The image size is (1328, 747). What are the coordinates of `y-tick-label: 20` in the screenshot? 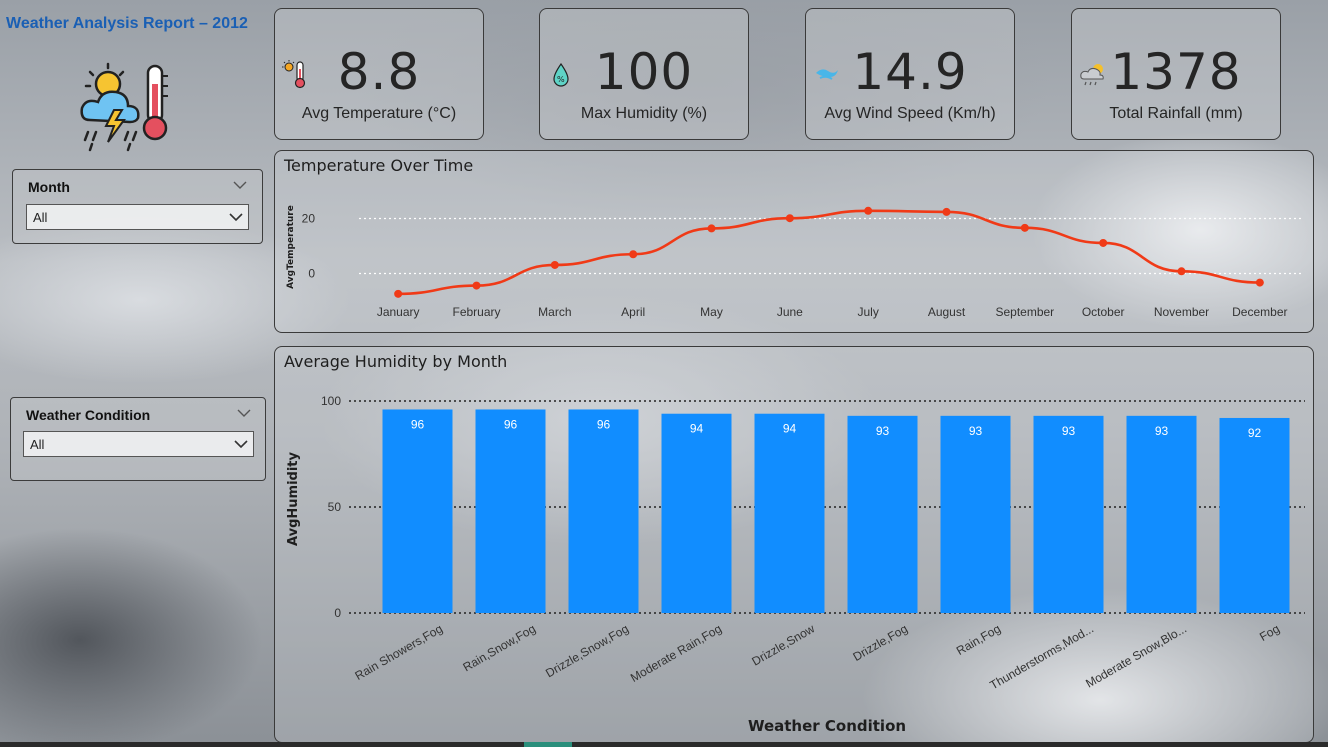 It's located at (309, 219).